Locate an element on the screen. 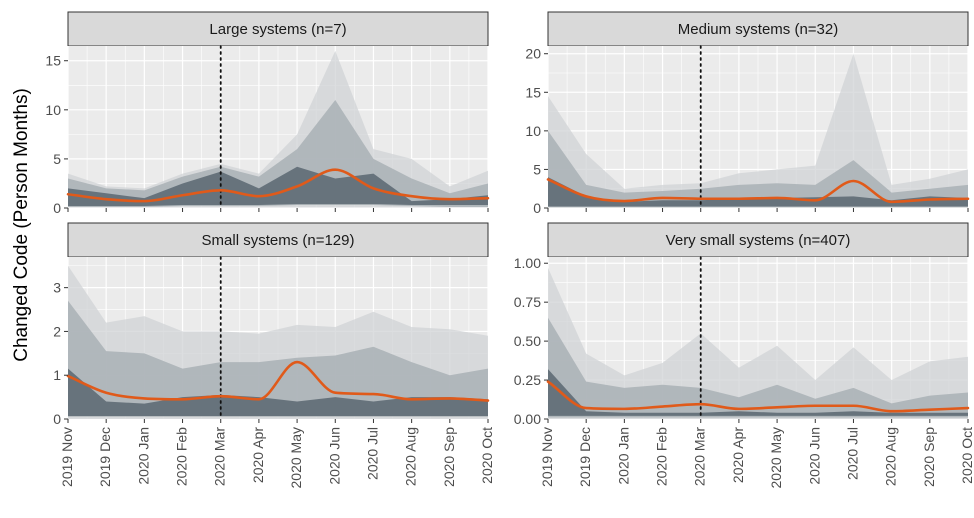 This screenshot has height=518, width=974. y-tick-label: 1.00 is located at coordinates (527, 263).